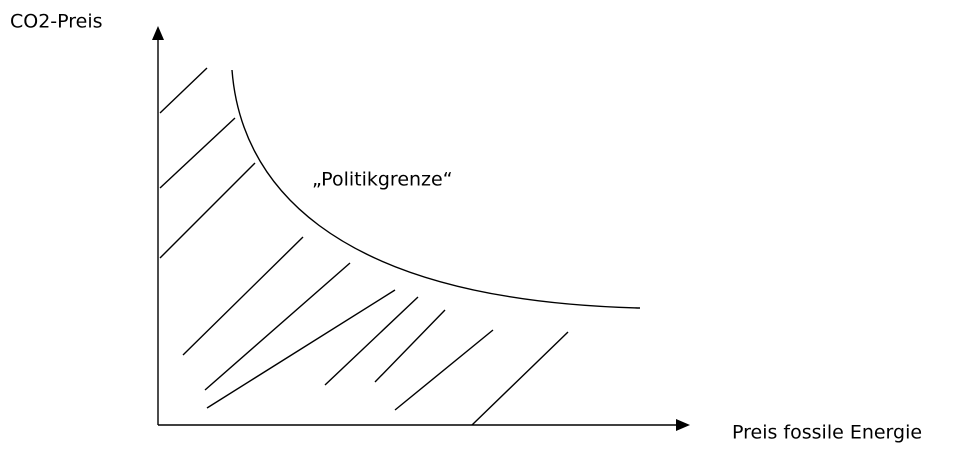  What do you see at coordinates (683, 425) in the screenshot?
I see `x-axis-arrow` at bounding box center [683, 425].